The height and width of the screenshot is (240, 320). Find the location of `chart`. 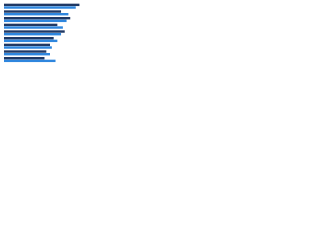

chart is located at coordinates (42, 33).